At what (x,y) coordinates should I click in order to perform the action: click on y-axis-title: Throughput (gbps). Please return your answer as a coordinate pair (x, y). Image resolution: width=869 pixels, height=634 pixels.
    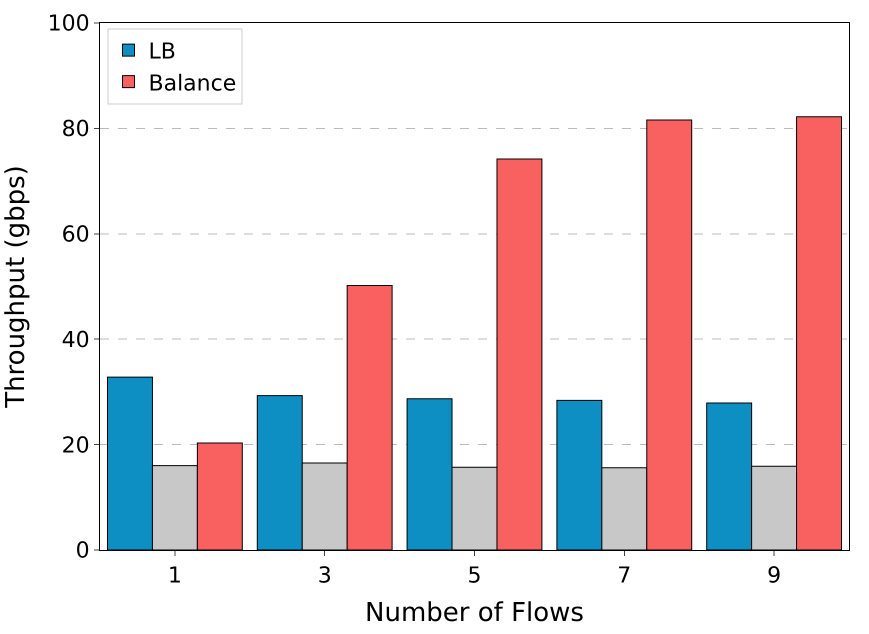
    Looking at the image, I should click on (16, 287).